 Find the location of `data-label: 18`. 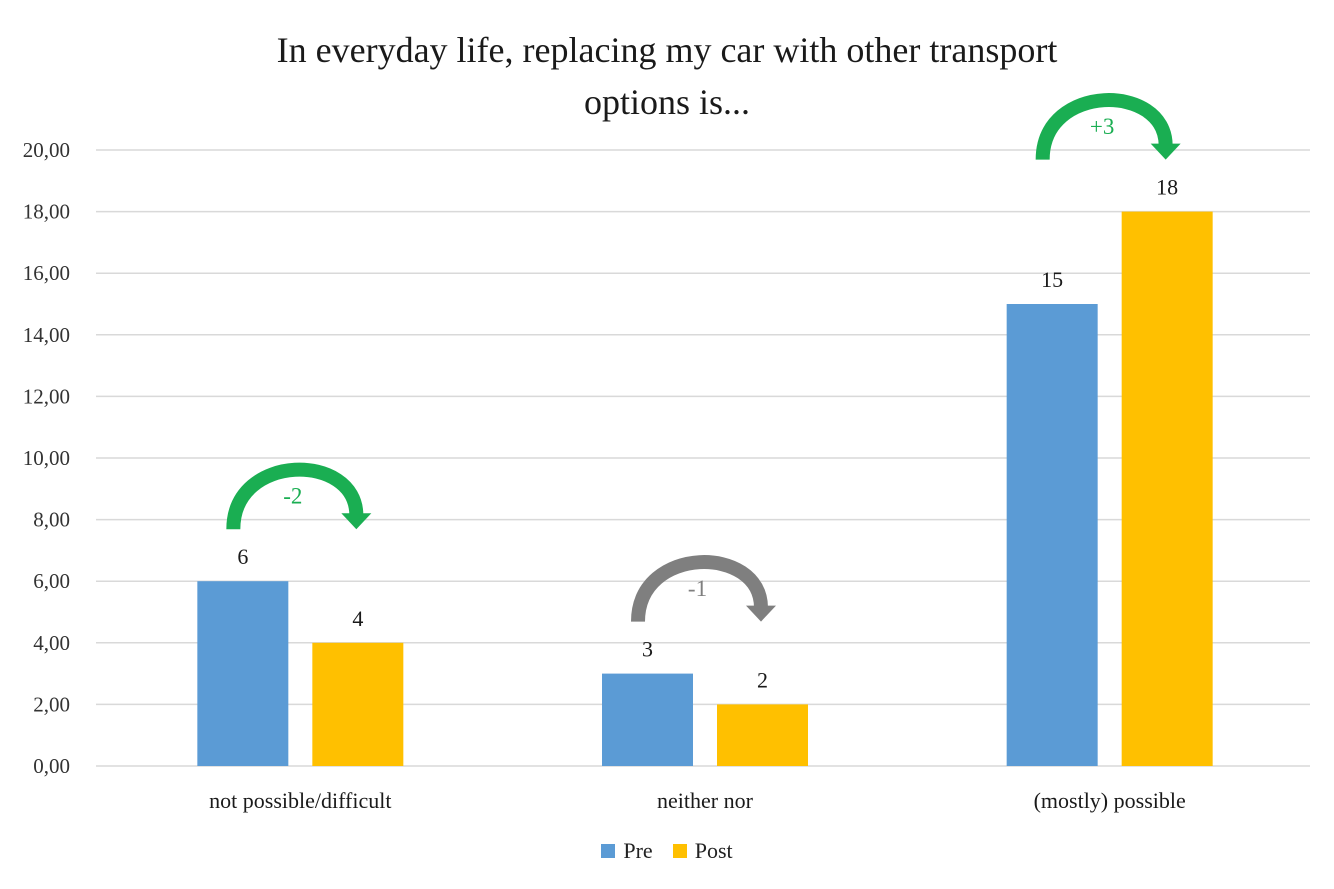

data-label: 18 is located at coordinates (1167, 187).